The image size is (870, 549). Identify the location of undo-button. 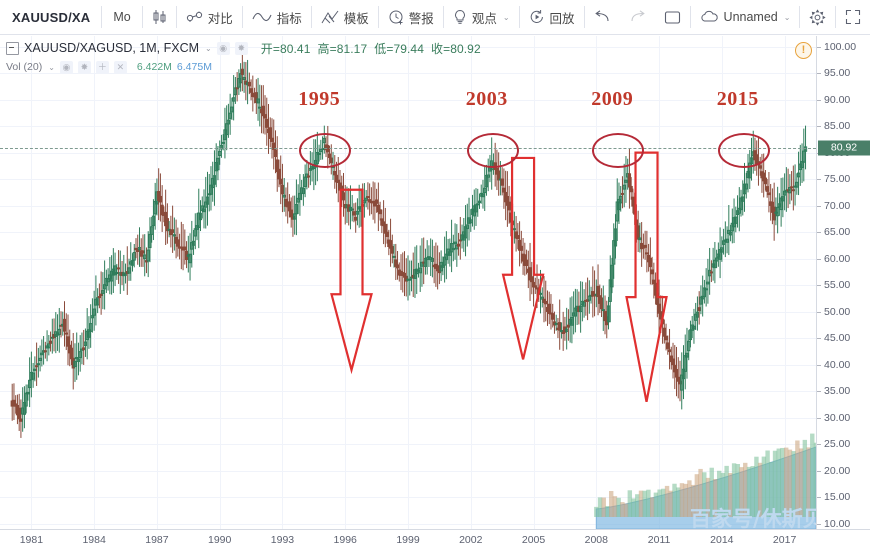
(602, 17).